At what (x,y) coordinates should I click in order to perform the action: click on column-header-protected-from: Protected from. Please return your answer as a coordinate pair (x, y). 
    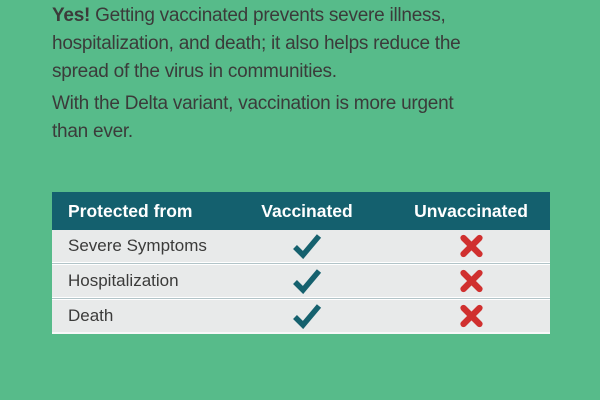
    Looking at the image, I should click on (130, 210).